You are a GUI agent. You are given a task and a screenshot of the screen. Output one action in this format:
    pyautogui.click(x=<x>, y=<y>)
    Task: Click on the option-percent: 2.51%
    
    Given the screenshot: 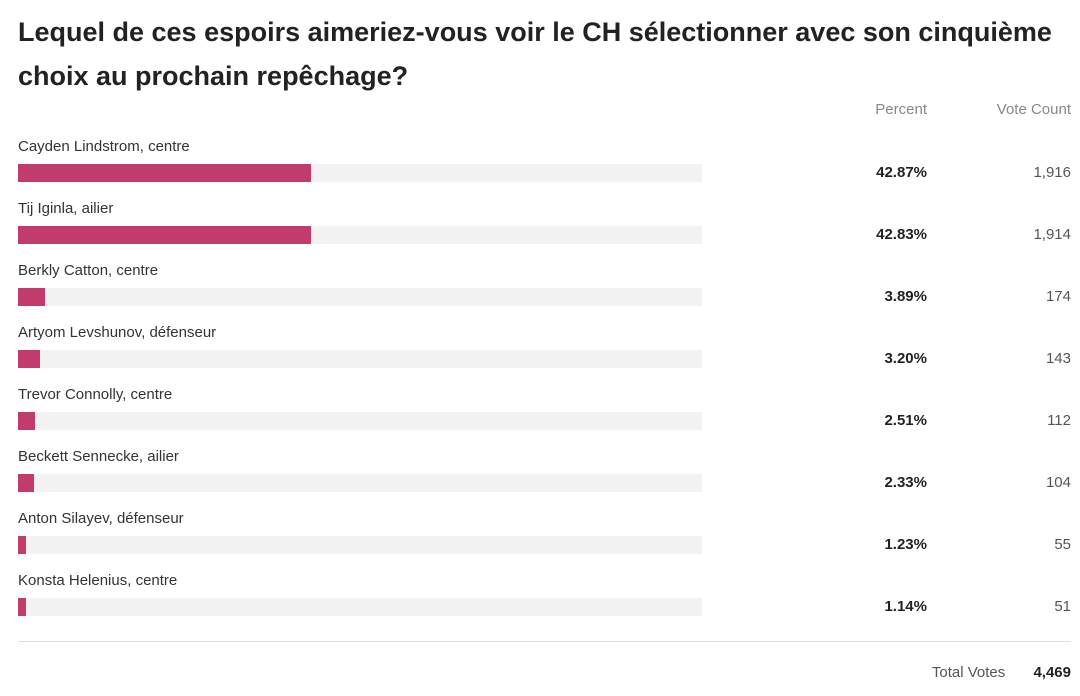 What is the action you would take?
    pyautogui.click(x=905, y=420)
    